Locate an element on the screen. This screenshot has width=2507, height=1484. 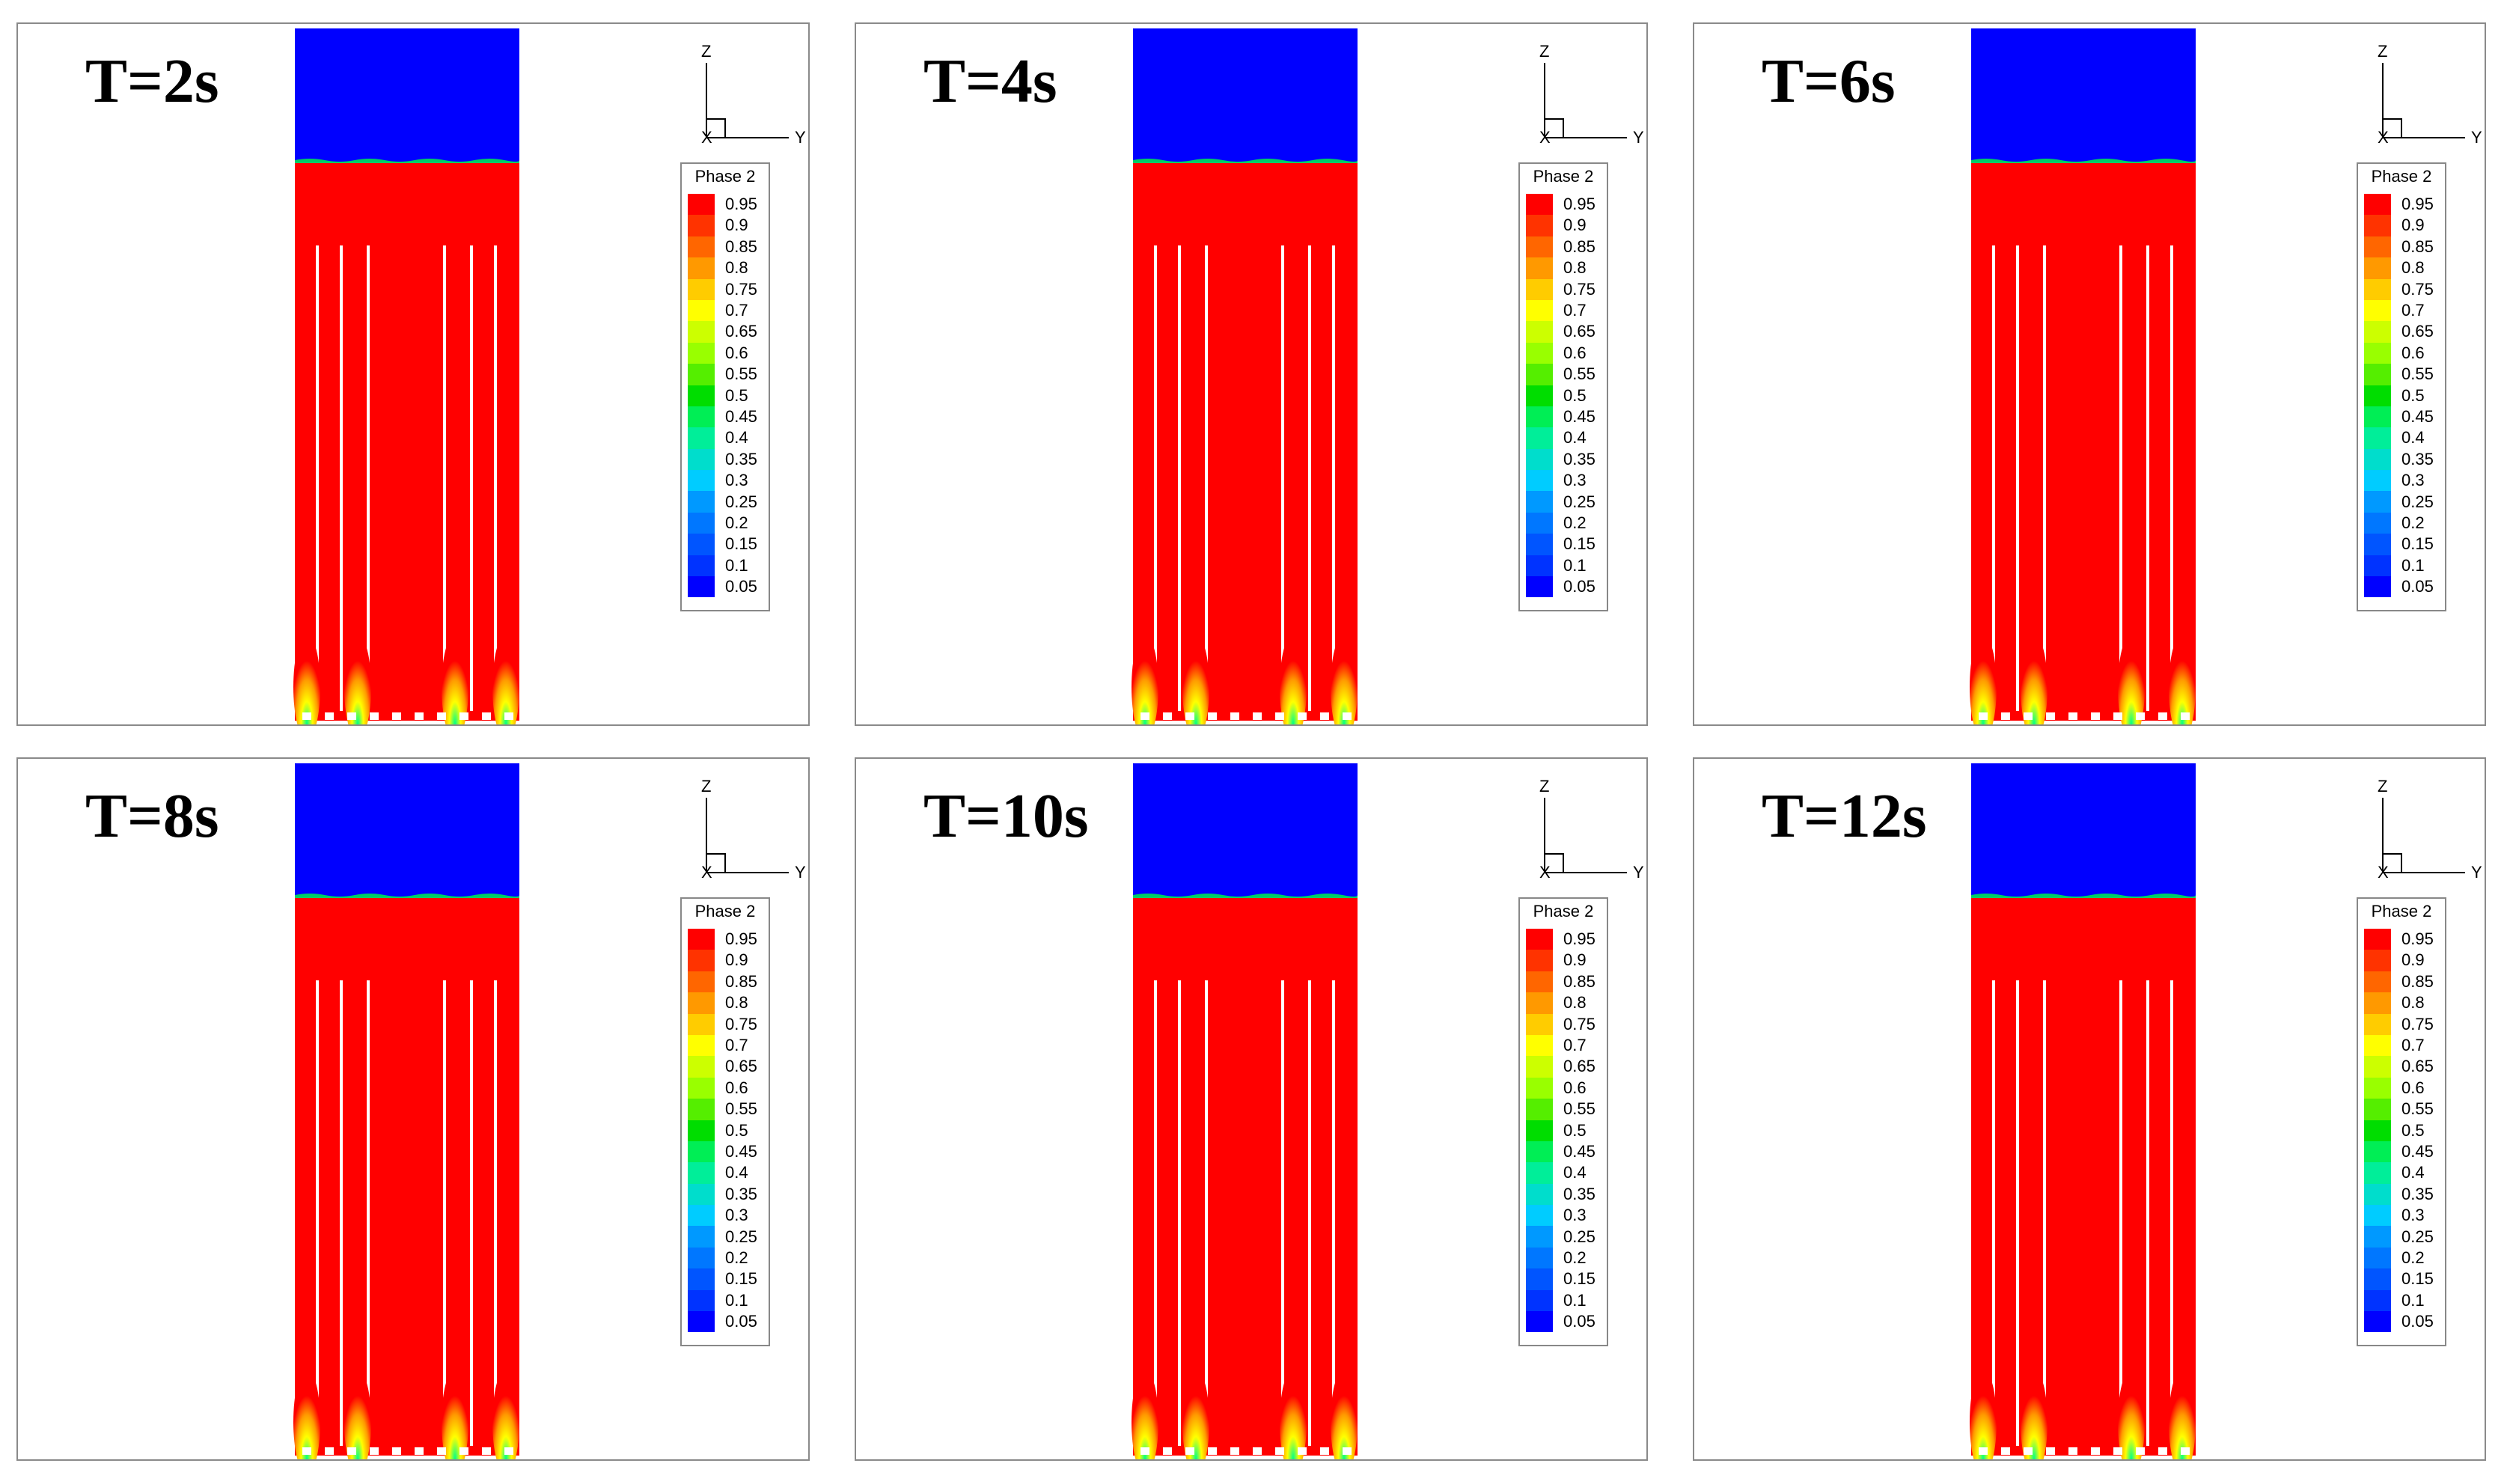
legend-level-label: 0.7 is located at coordinates (2413, 1045).